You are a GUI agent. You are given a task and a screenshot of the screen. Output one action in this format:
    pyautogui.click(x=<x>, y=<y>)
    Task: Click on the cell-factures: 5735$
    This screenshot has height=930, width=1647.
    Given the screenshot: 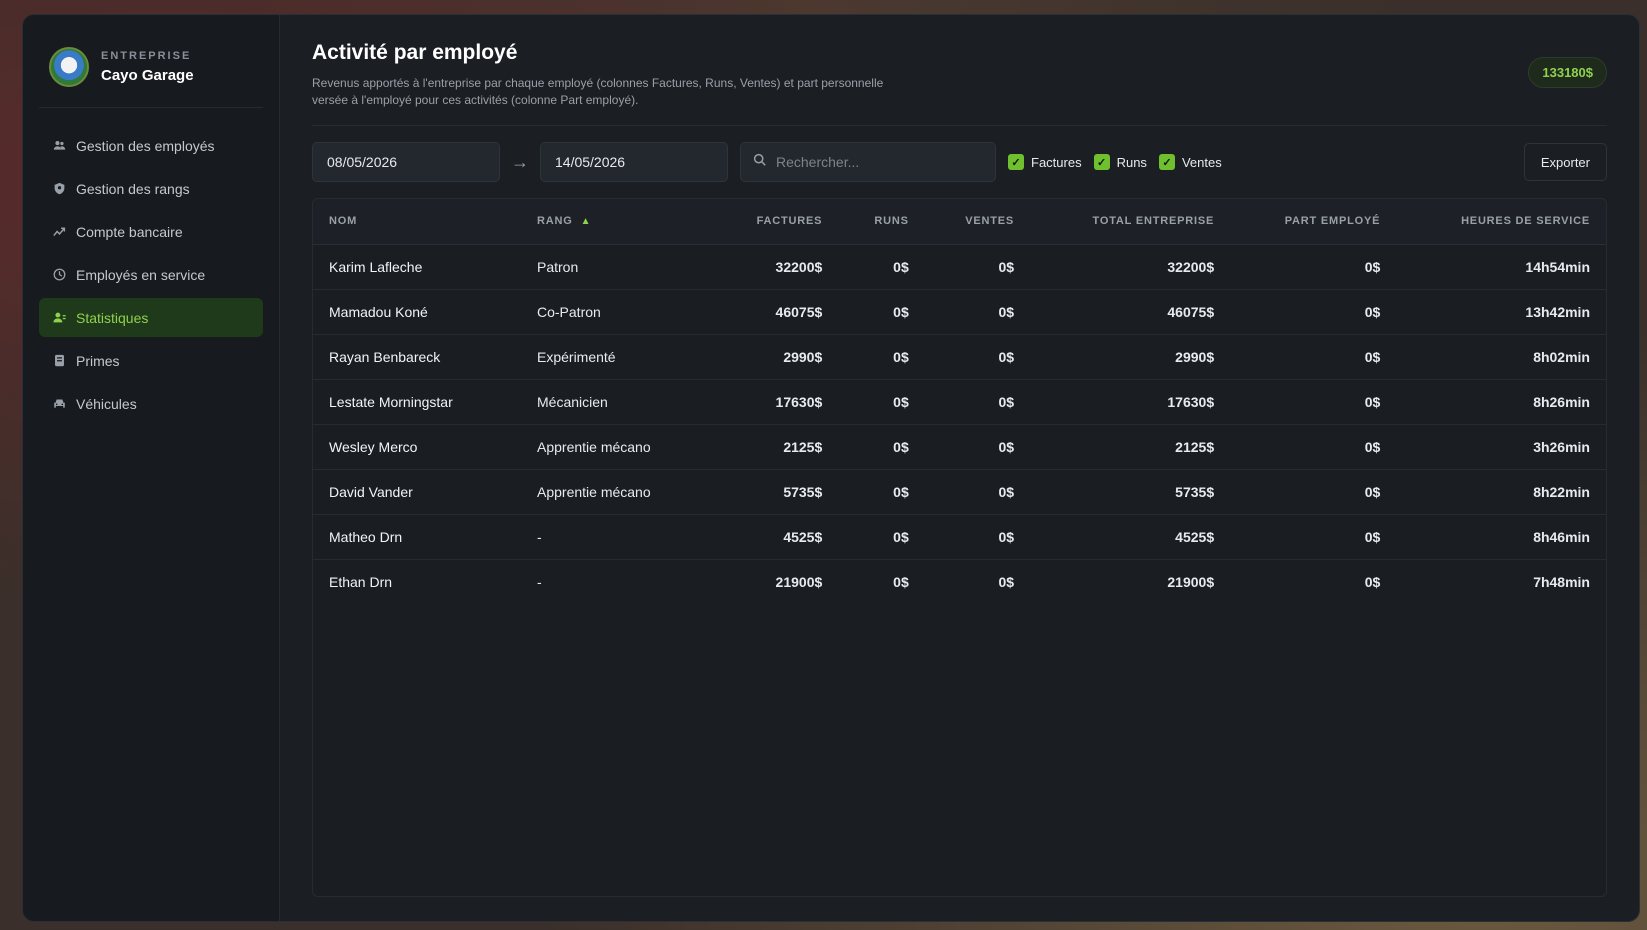 What is the action you would take?
    pyautogui.click(x=775, y=492)
    